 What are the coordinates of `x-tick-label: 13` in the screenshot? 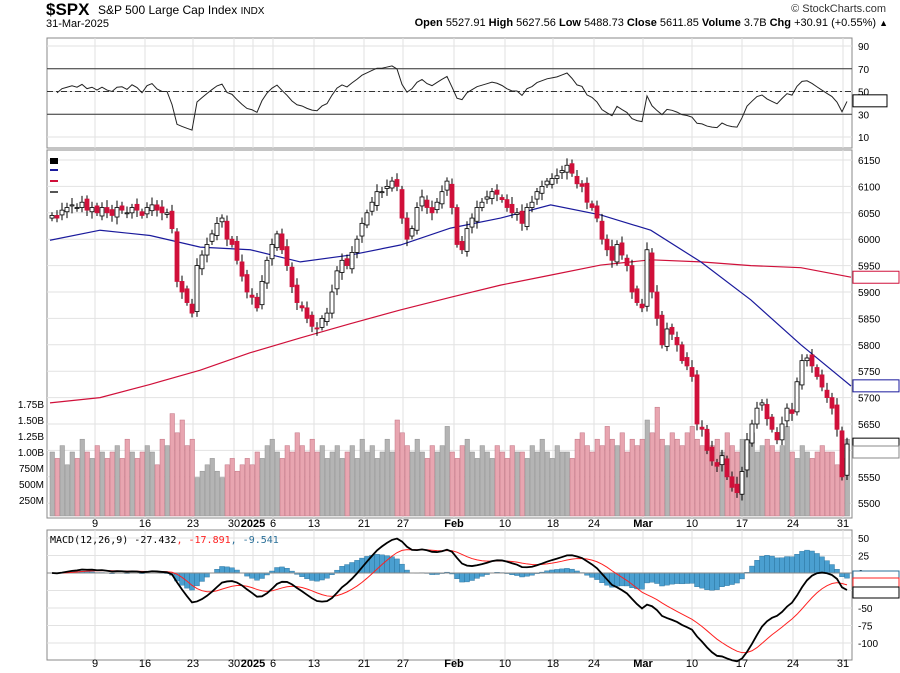 It's located at (314, 524).